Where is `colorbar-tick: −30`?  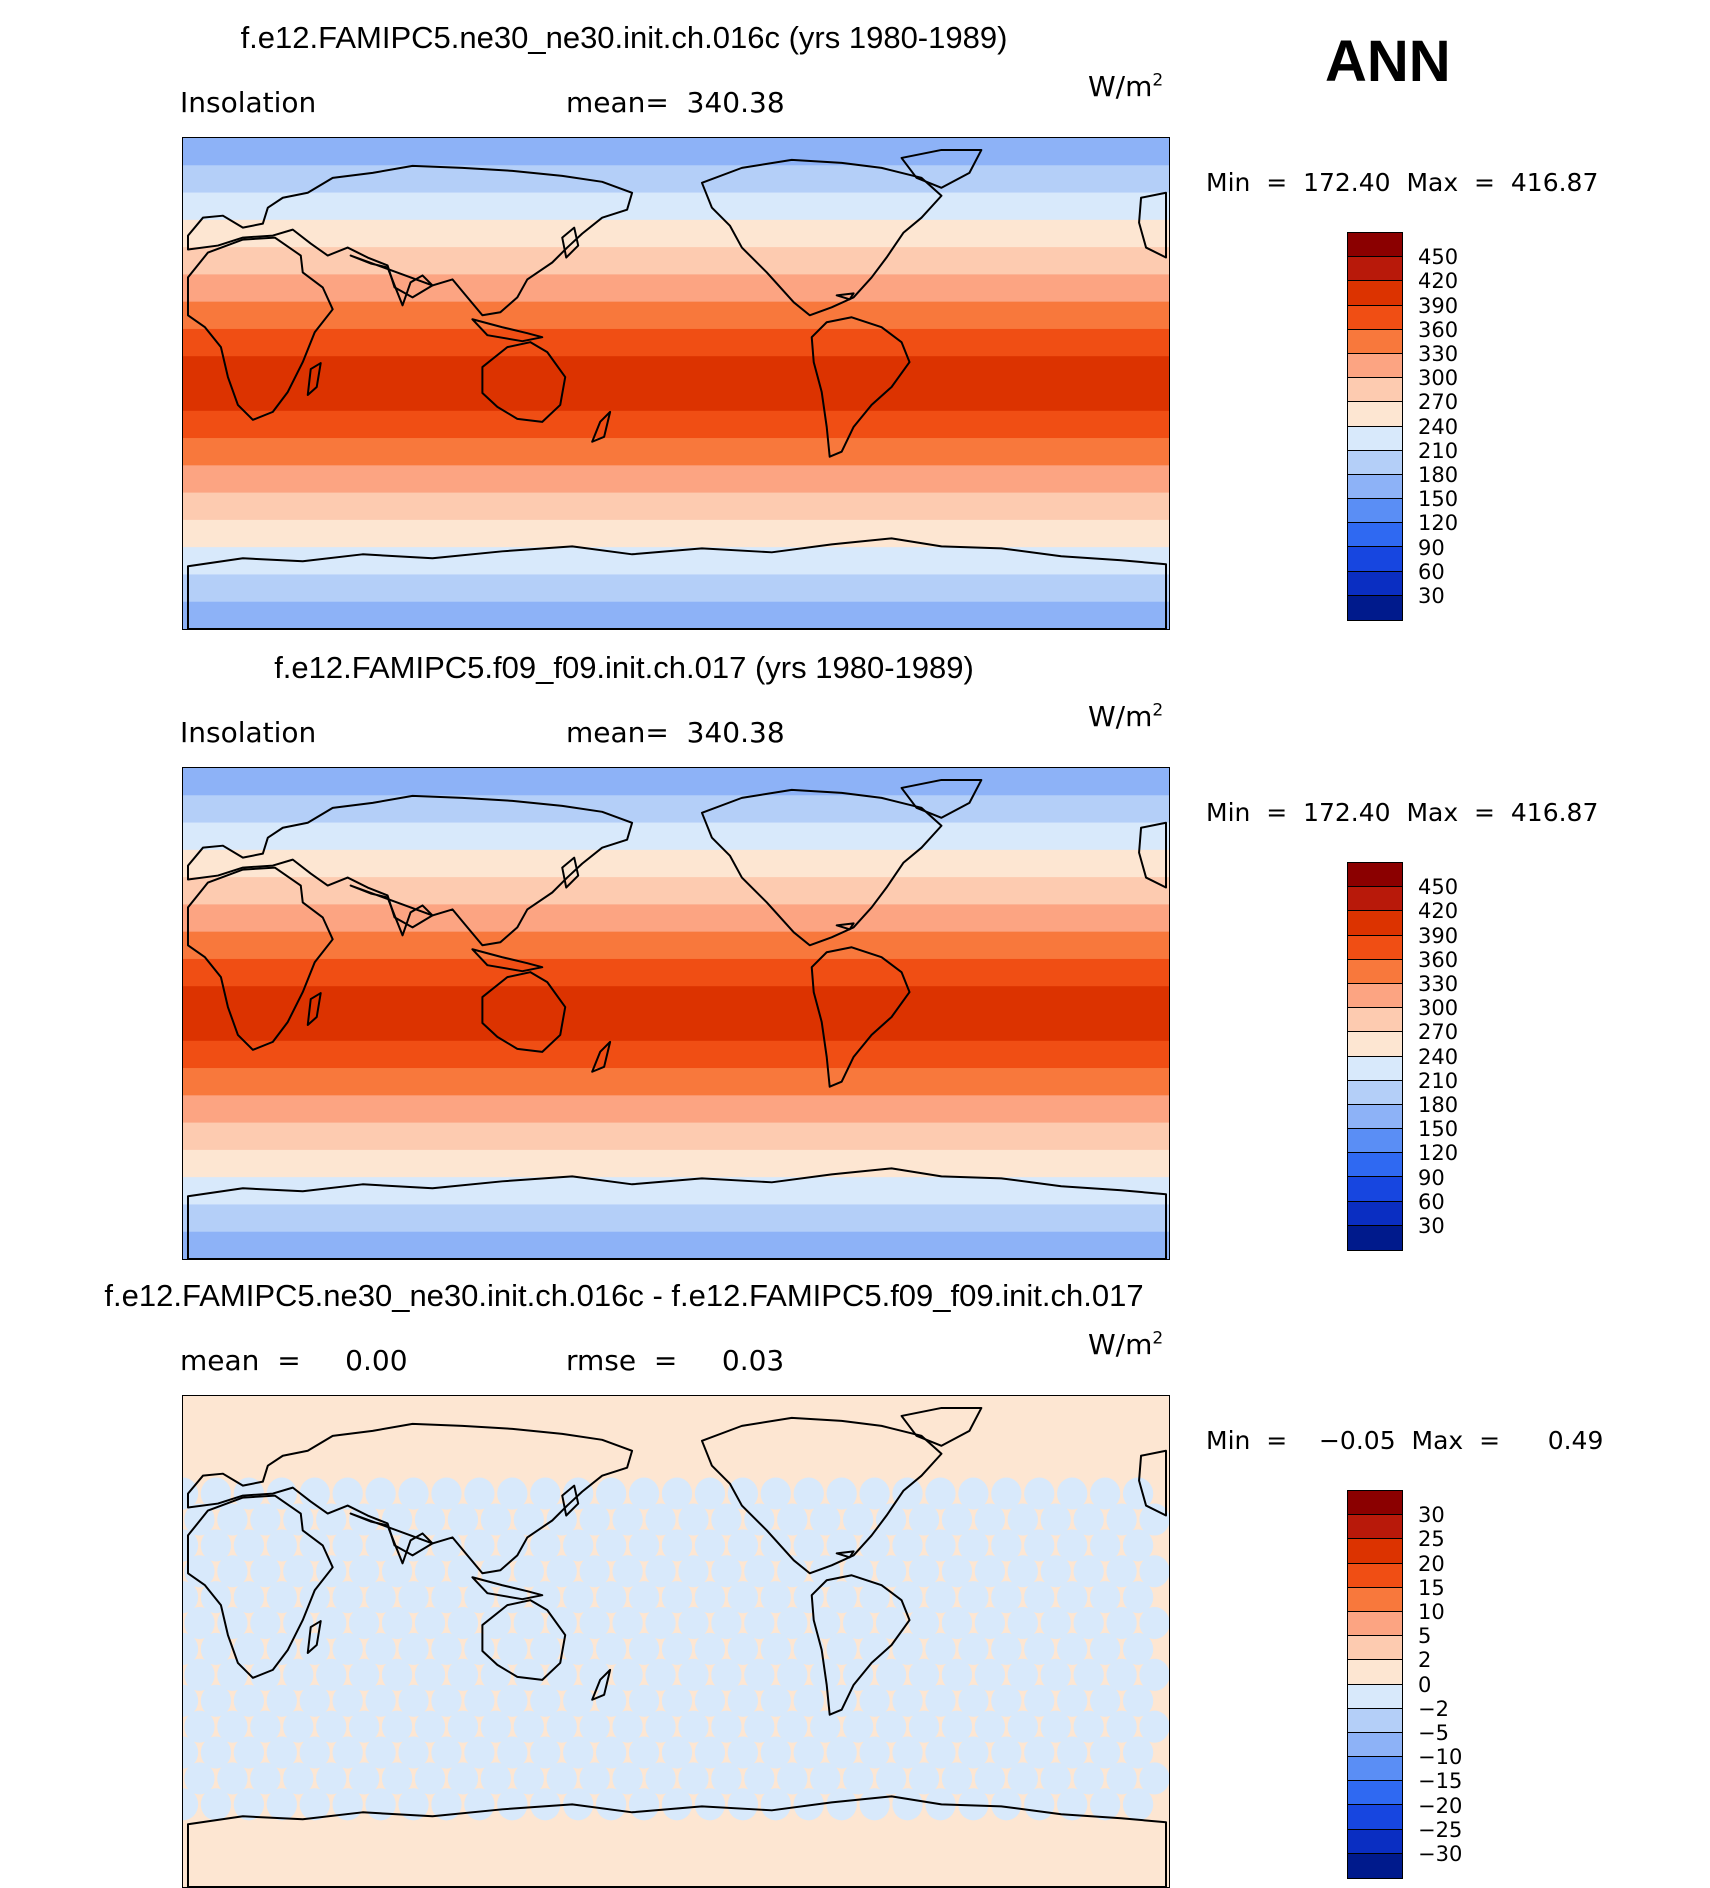
colorbar-tick: −30 is located at coordinates (1440, 1854).